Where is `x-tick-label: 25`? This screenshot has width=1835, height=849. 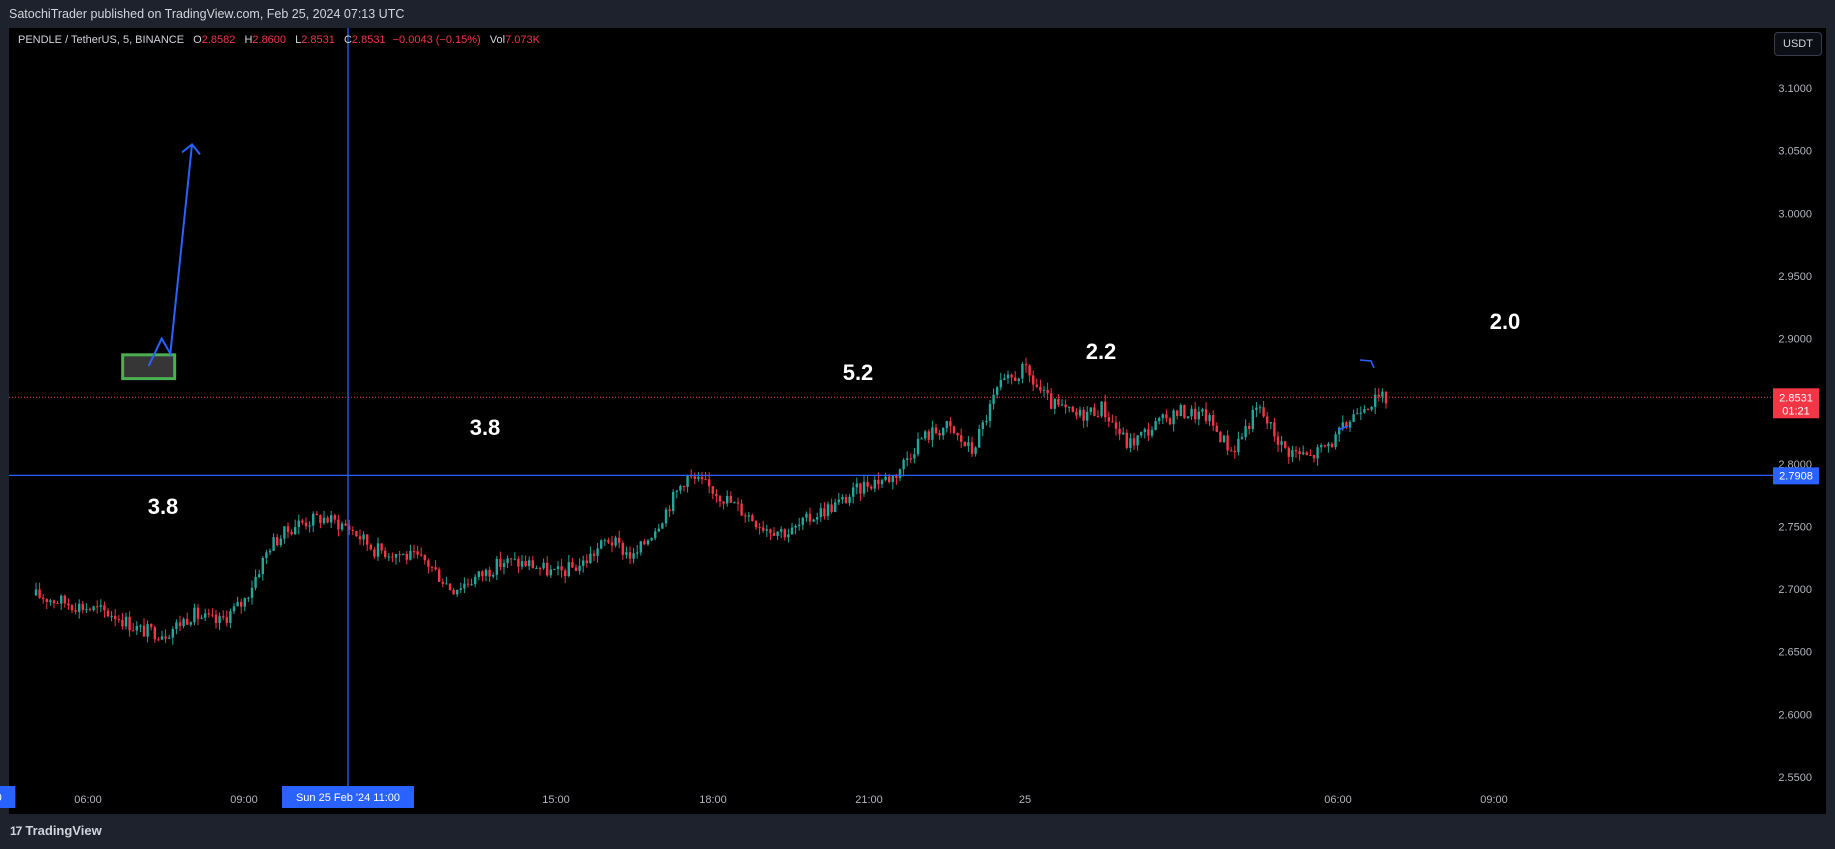 x-tick-label: 25 is located at coordinates (1025, 800).